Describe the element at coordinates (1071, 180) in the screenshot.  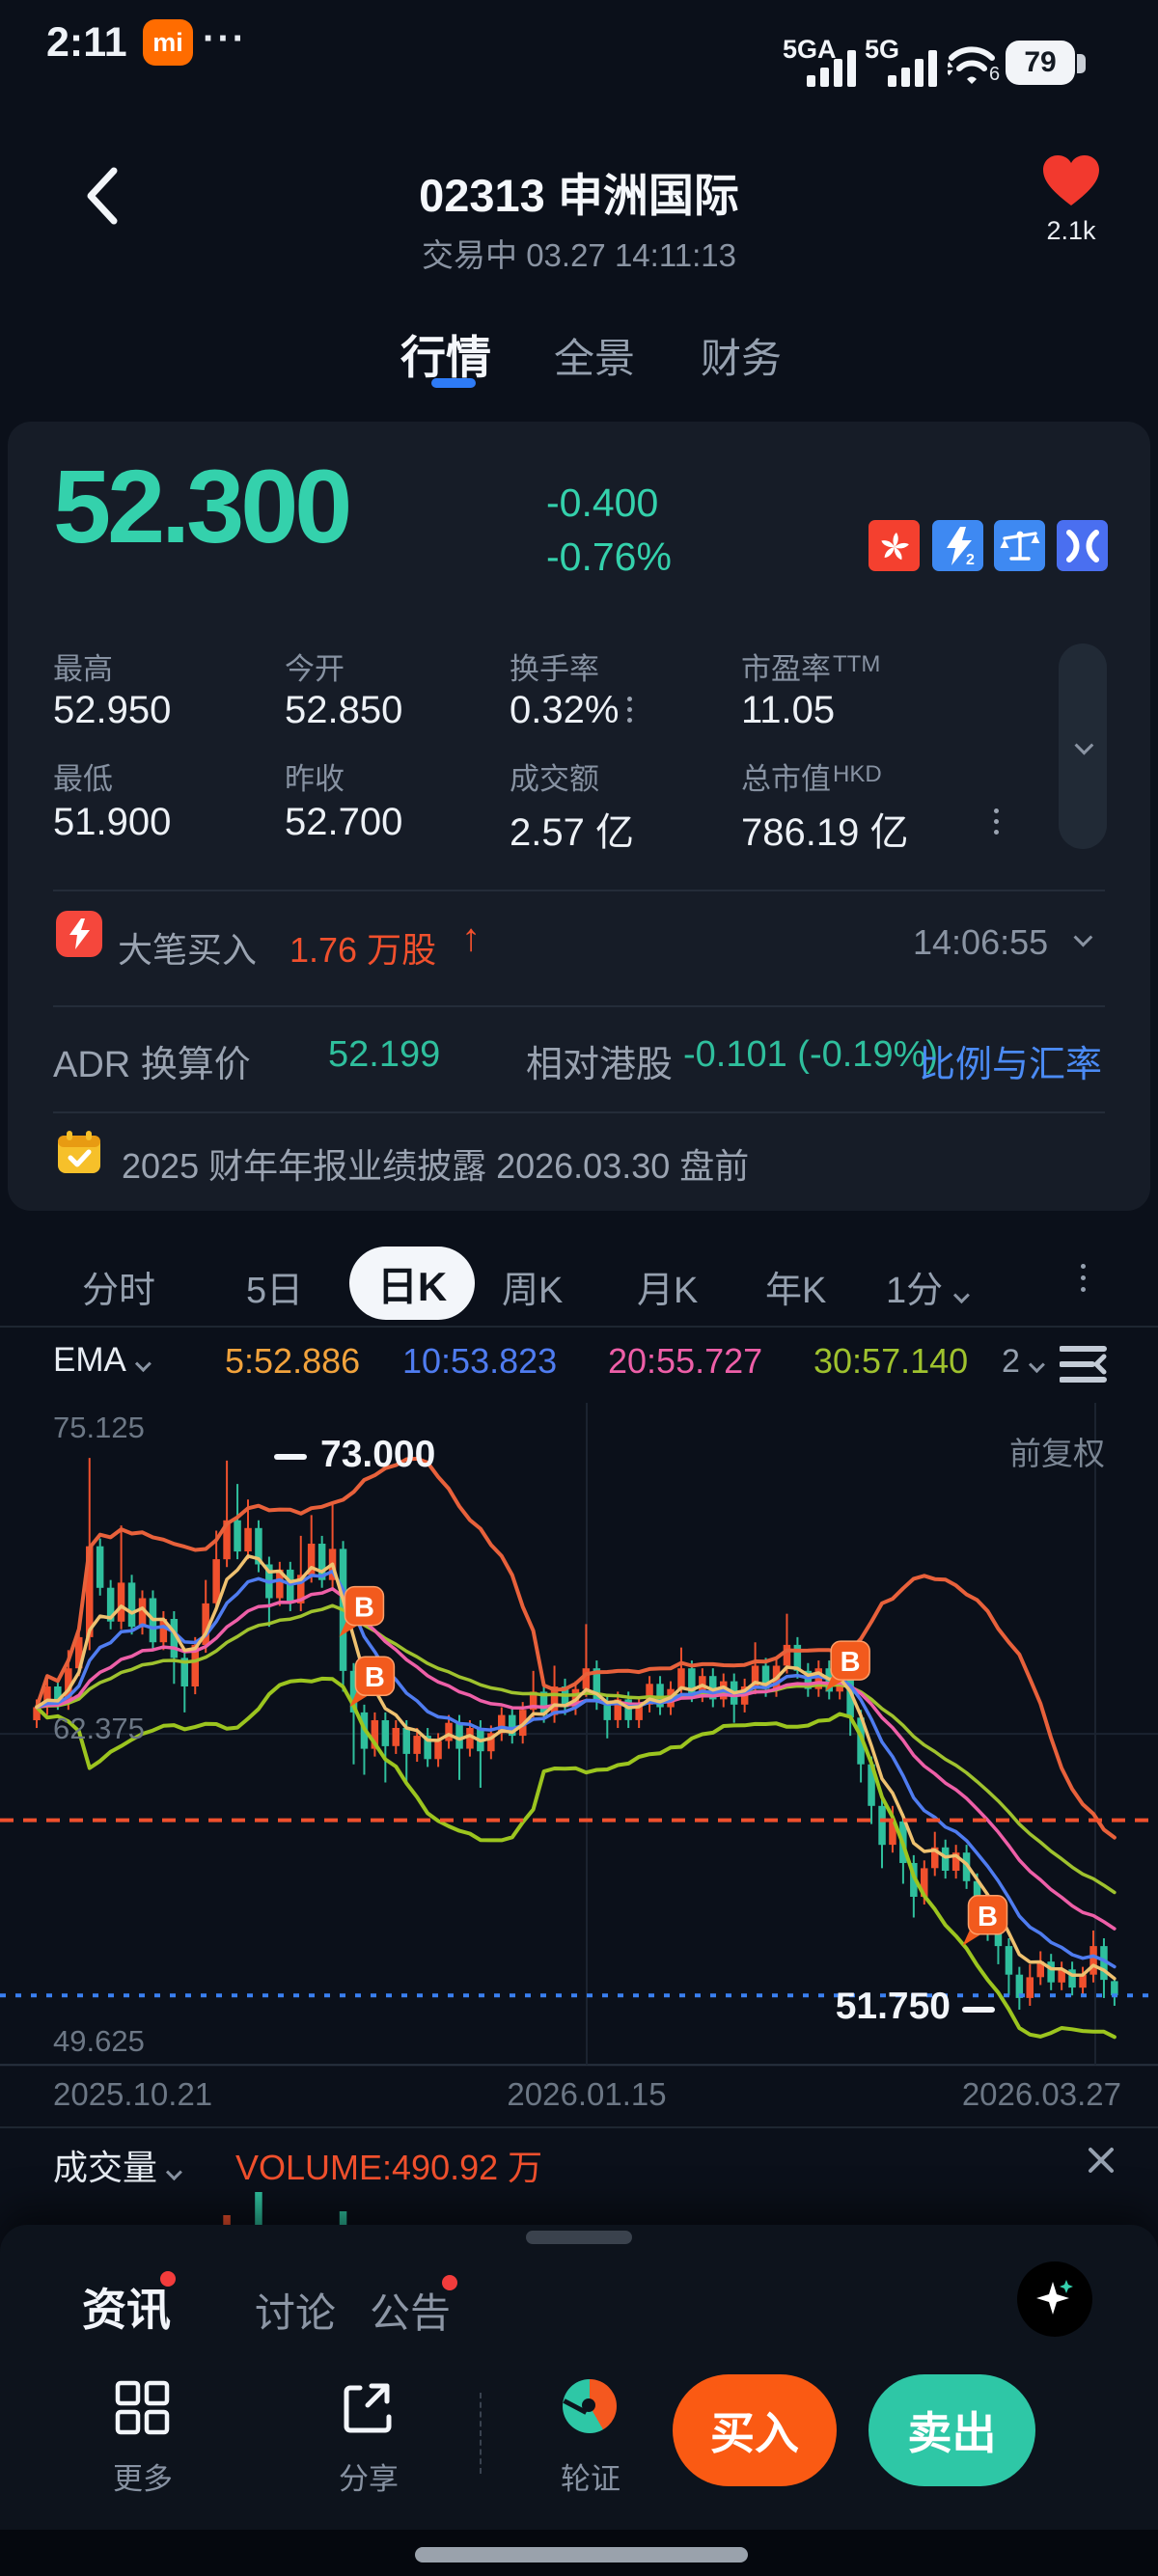
I see `favorite-heart-icon` at that location.